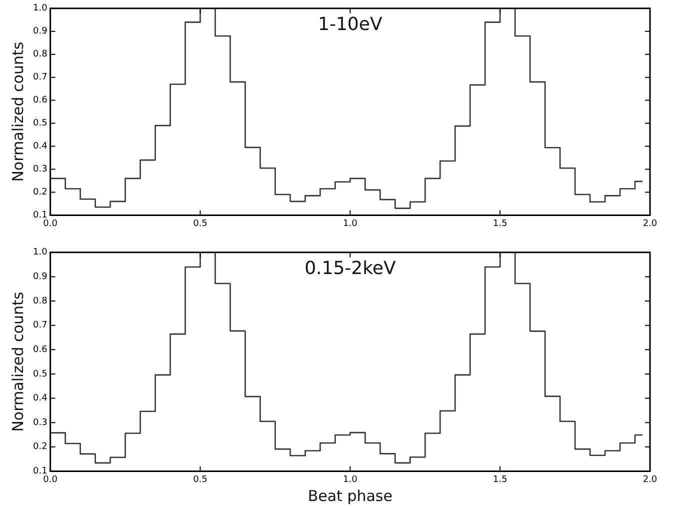  I want to click on x-axis-title: Beat phase, so click(350, 495).